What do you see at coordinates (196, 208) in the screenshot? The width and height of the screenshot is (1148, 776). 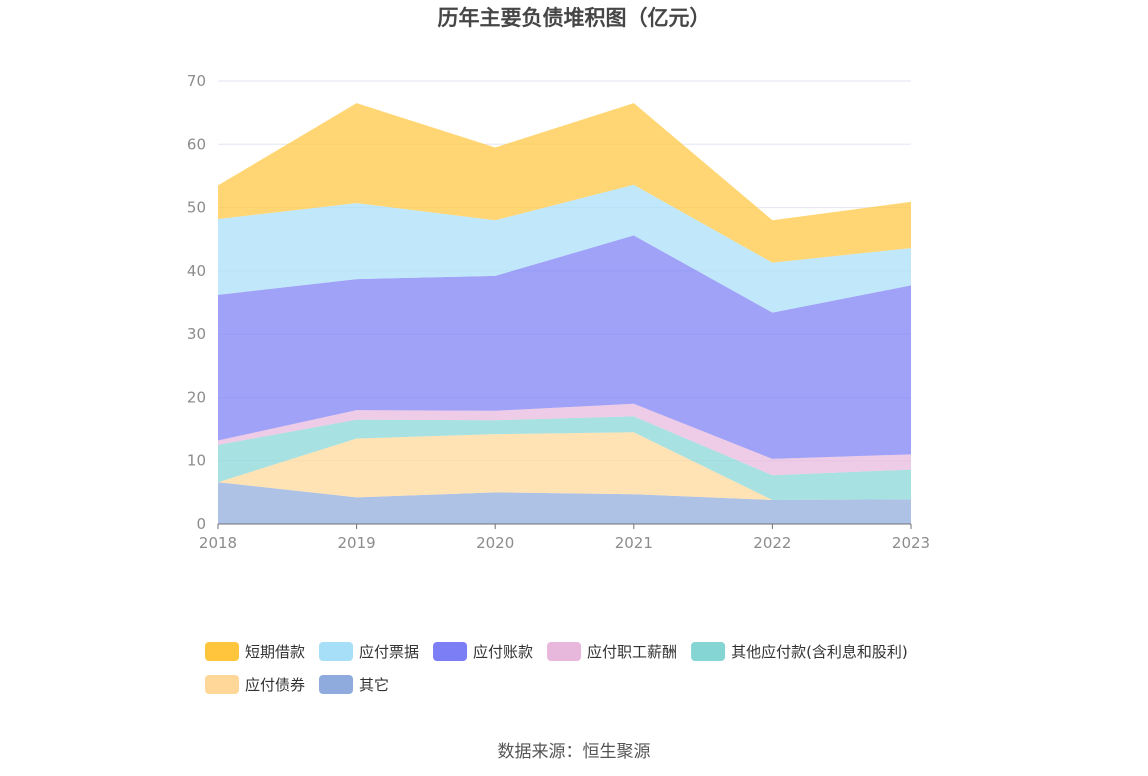 I see `y-tick-label: 50` at bounding box center [196, 208].